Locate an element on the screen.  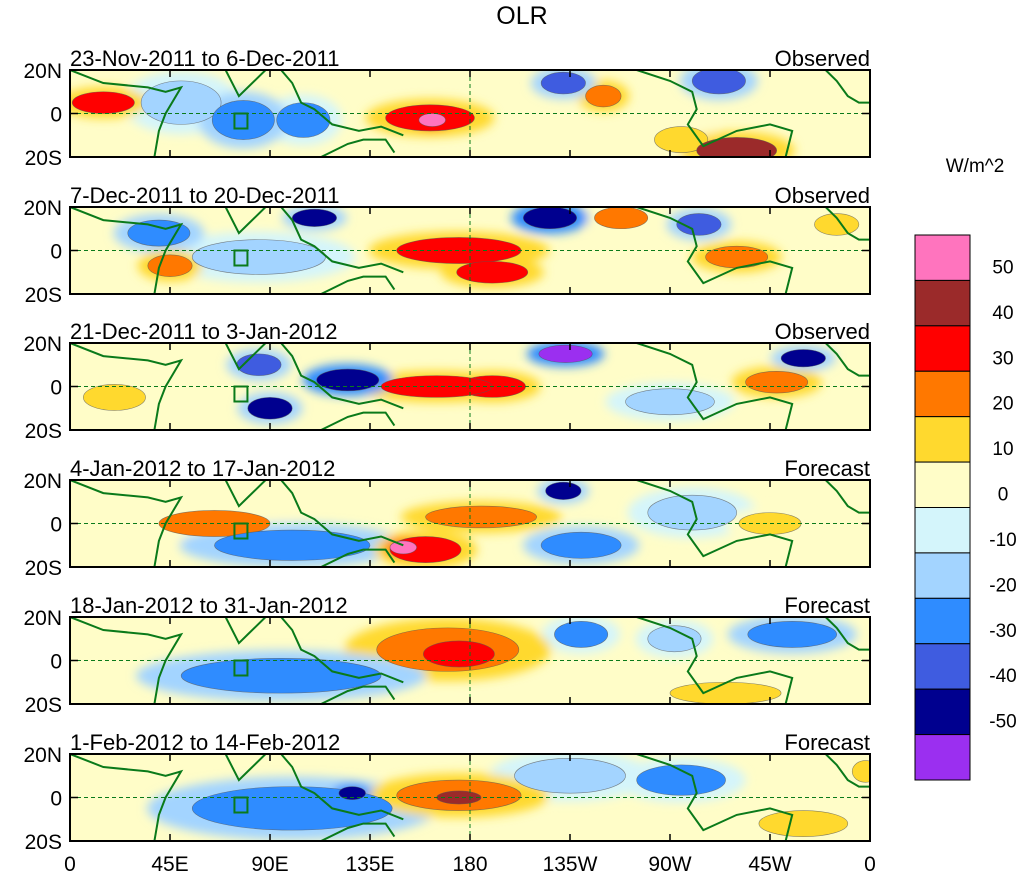
panel-period: 18-Jan-2012 to 31-Jan-2012 is located at coordinates (209, 605).